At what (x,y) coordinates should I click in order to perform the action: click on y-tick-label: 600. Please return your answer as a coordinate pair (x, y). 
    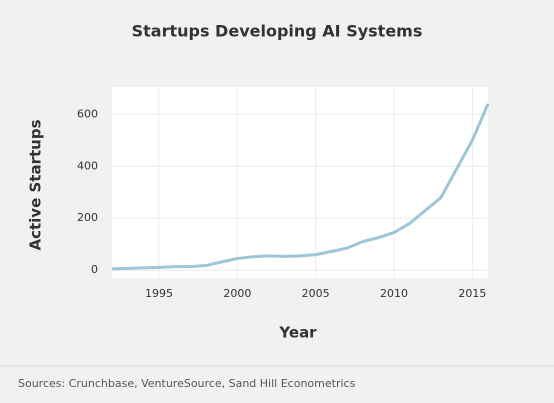
    Looking at the image, I should click on (87, 113).